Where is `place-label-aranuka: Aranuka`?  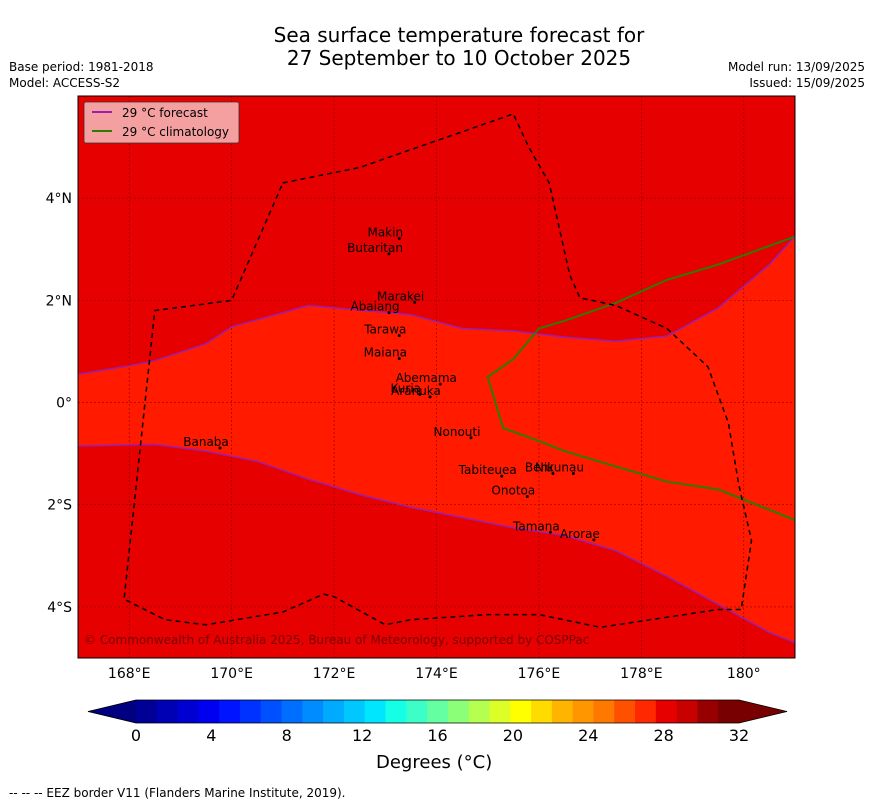 place-label-aranuka: Aranuka is located at coordinates (416, 391).